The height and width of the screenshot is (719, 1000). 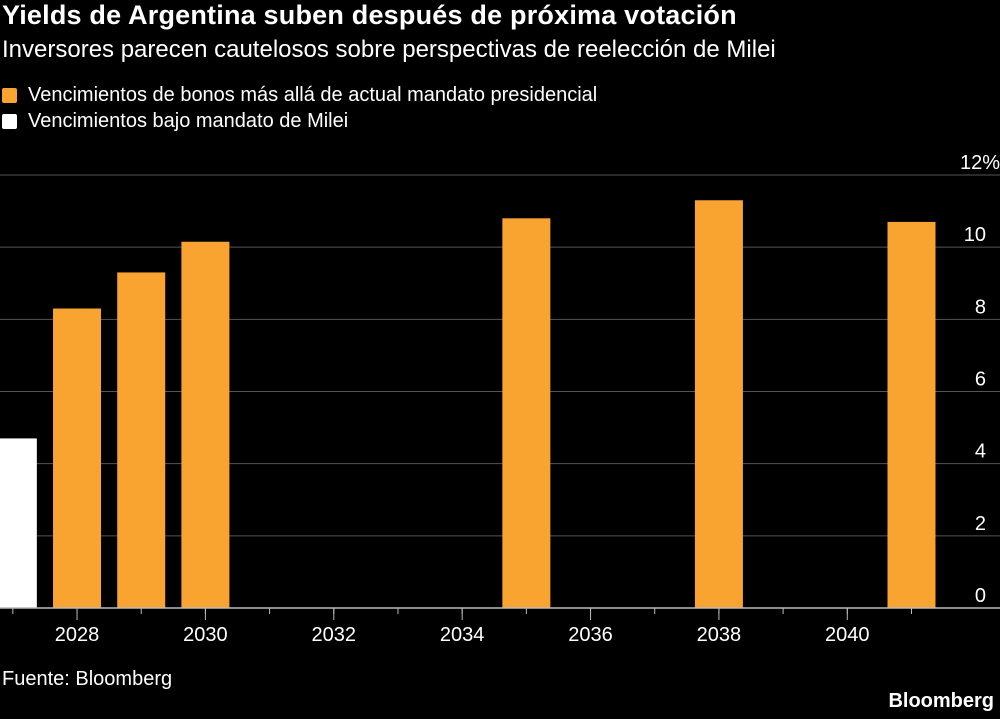 What do you see at coordinates (77, 458) in the screenshot?
I see `bar-2028` at bounding box center [77, 458].